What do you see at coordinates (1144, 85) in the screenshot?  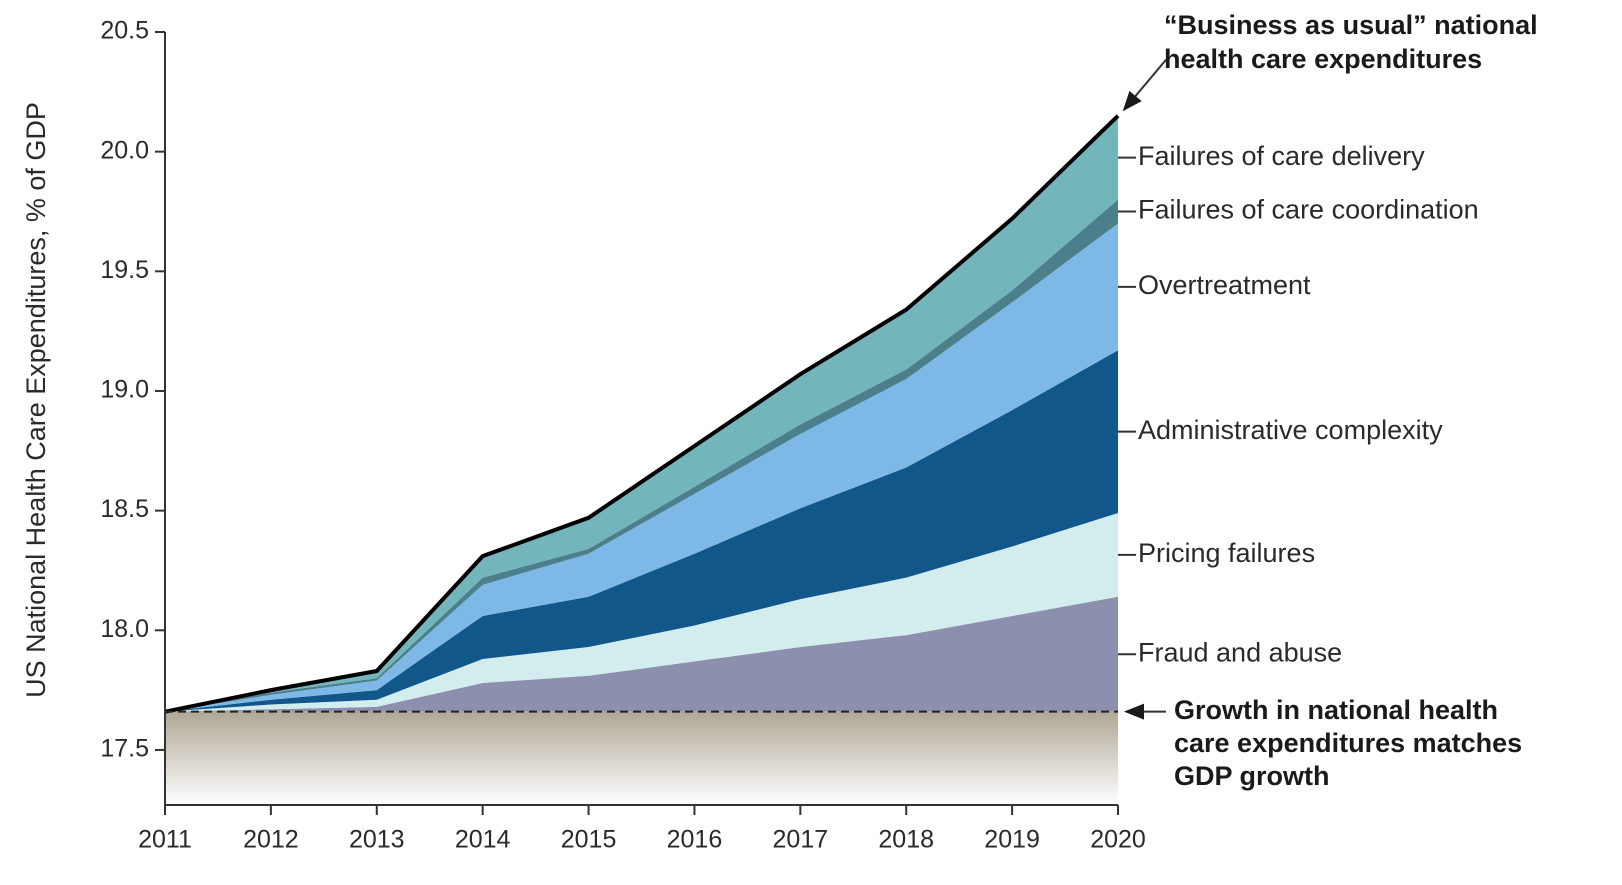 I see `annotation-arrow` at bounding box center [1144, 85].